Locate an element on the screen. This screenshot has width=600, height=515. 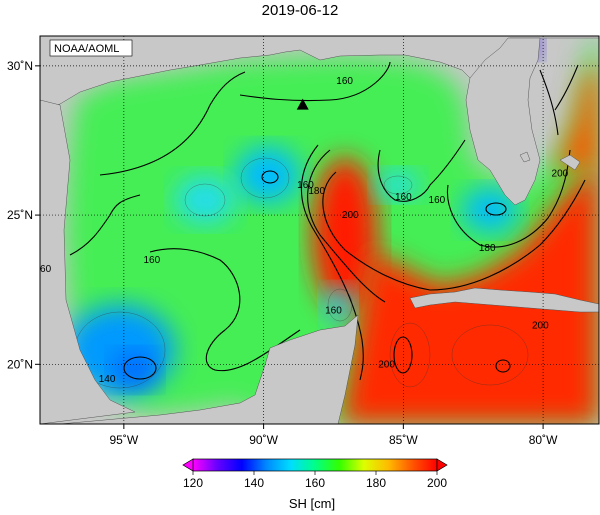
contour-200-north is located at coordinates (566, 87).